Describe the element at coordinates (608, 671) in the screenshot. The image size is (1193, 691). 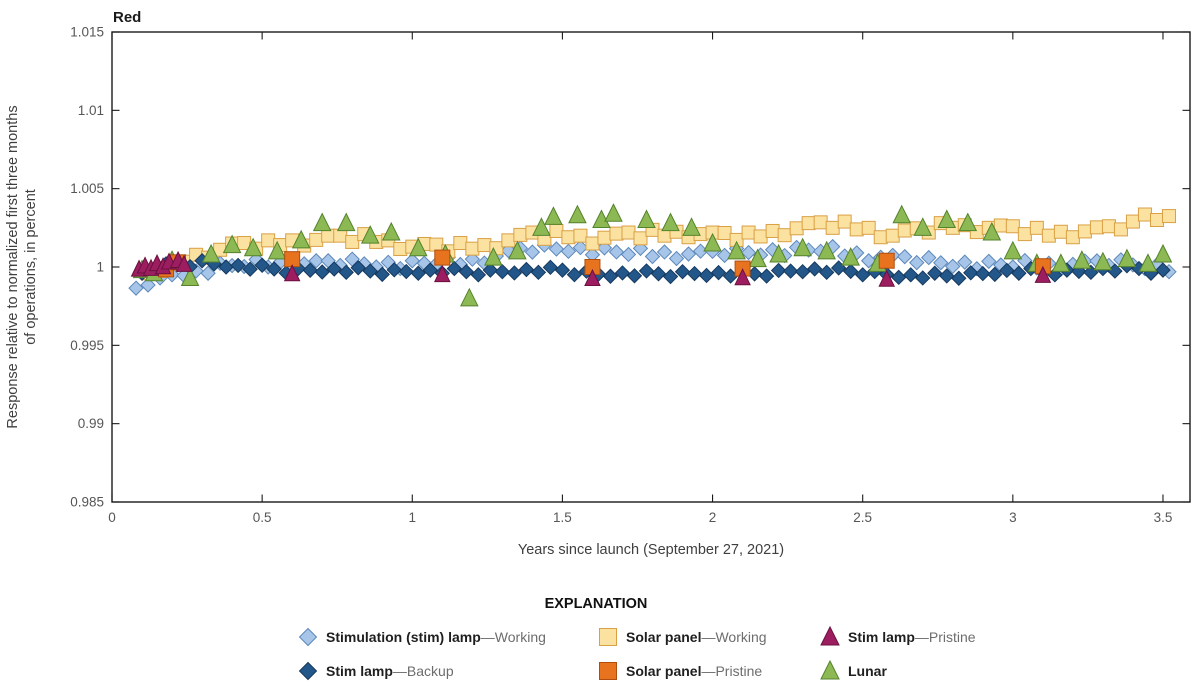
I see `legend-swatch-solar-pristine` at that location.